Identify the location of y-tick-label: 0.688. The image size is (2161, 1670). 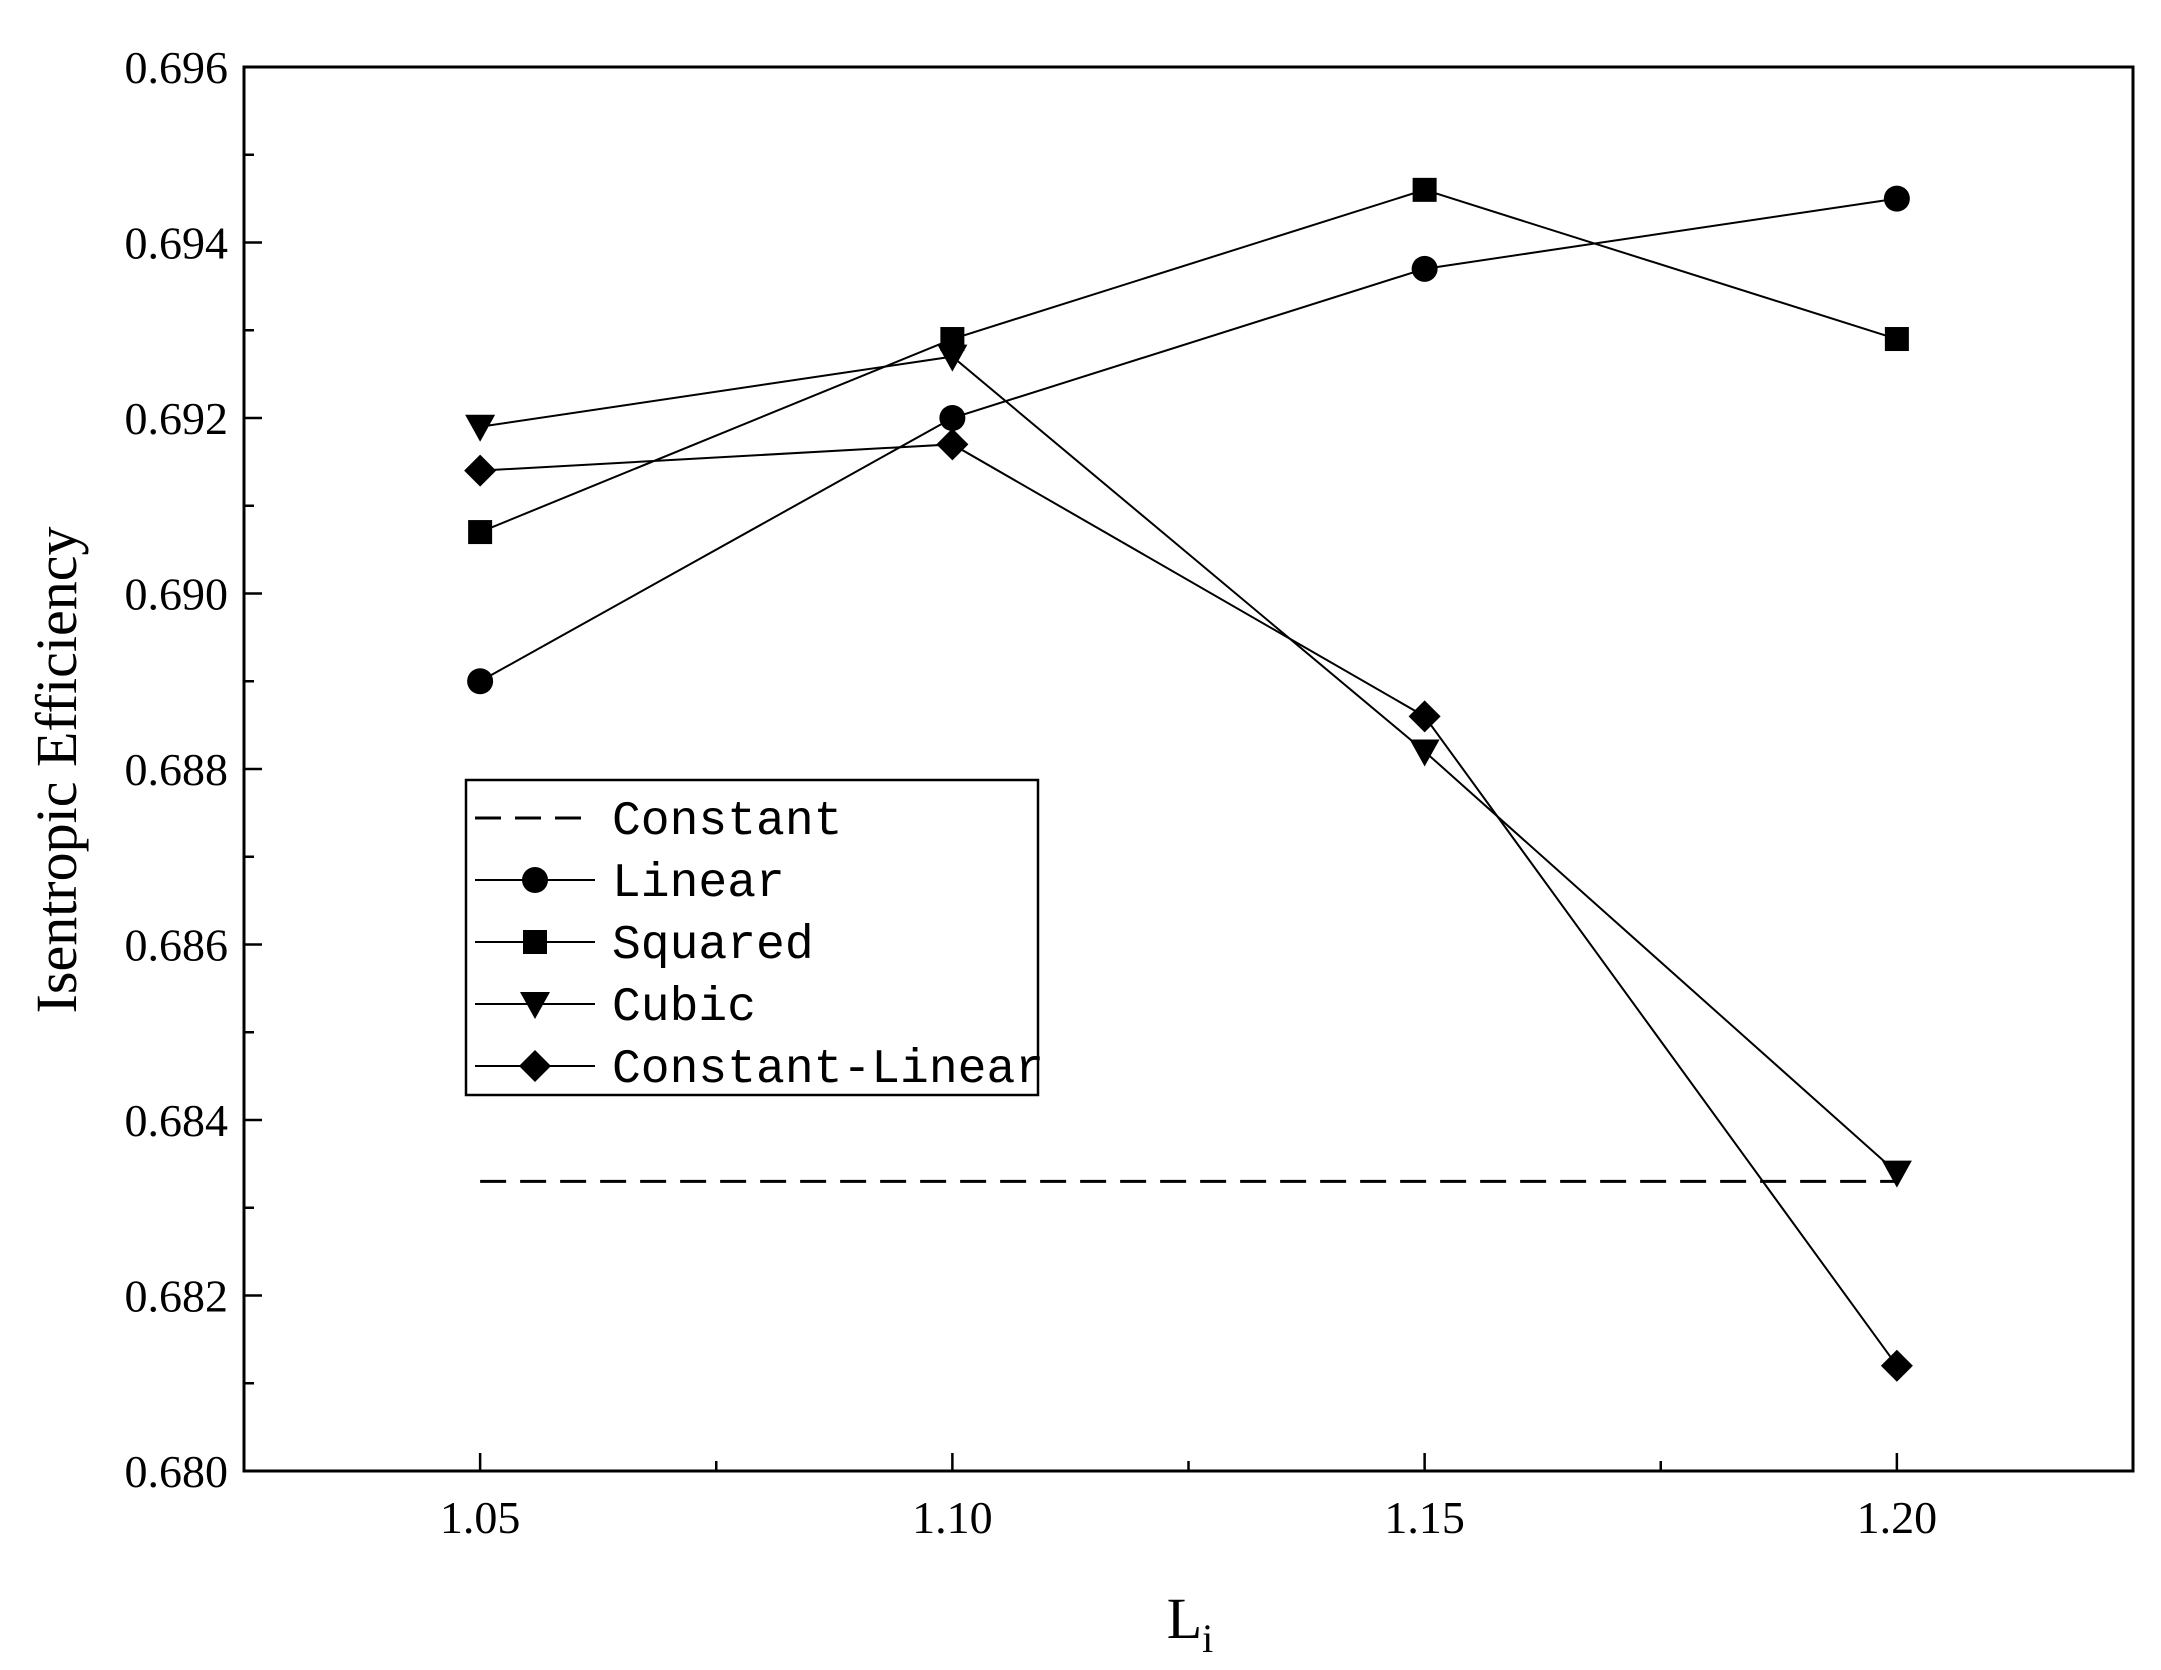
(177, 769).